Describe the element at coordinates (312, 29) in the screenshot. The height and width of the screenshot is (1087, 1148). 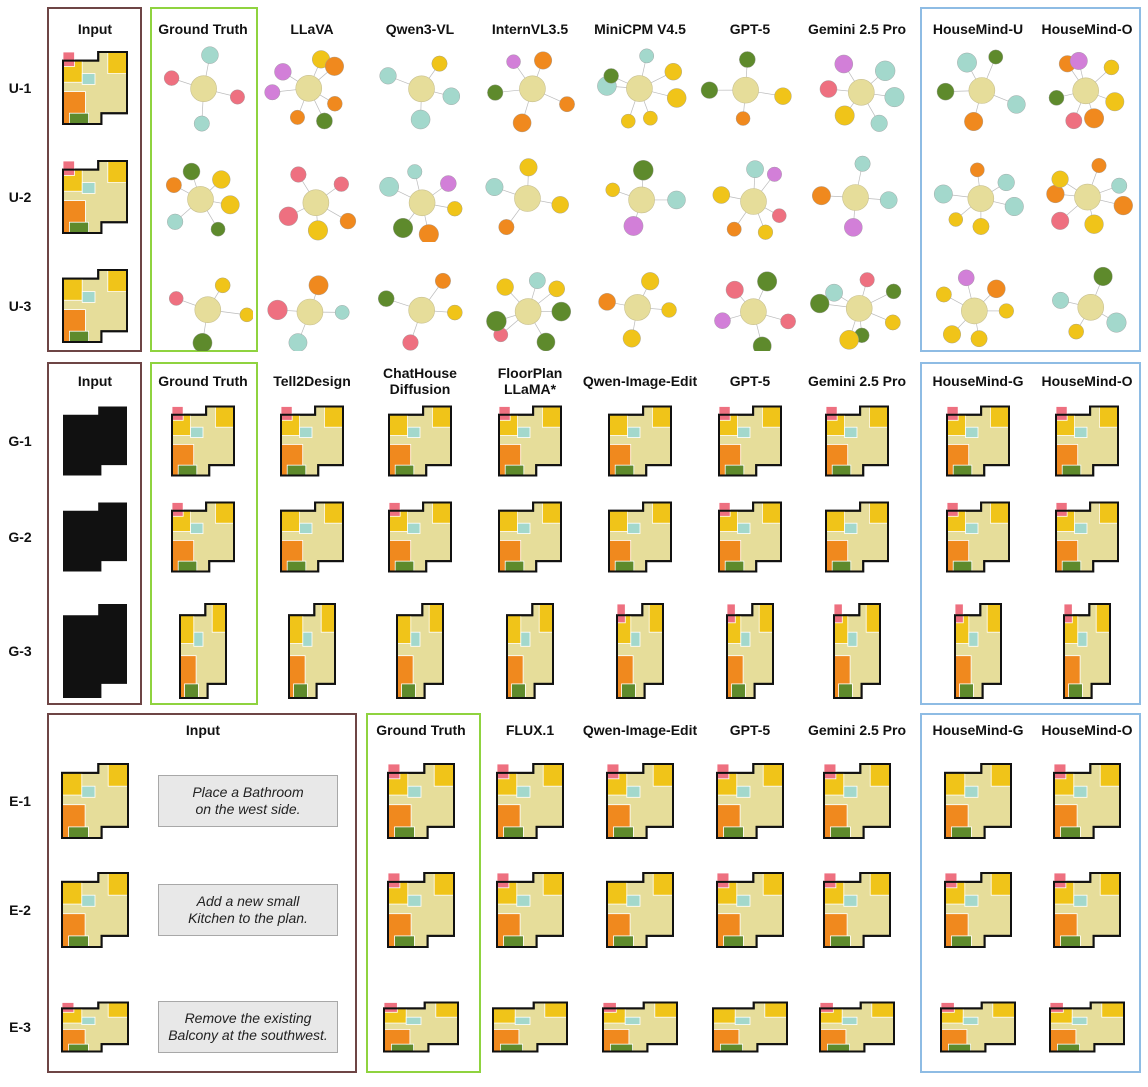
I see `column-header: LLaVA` at that location.